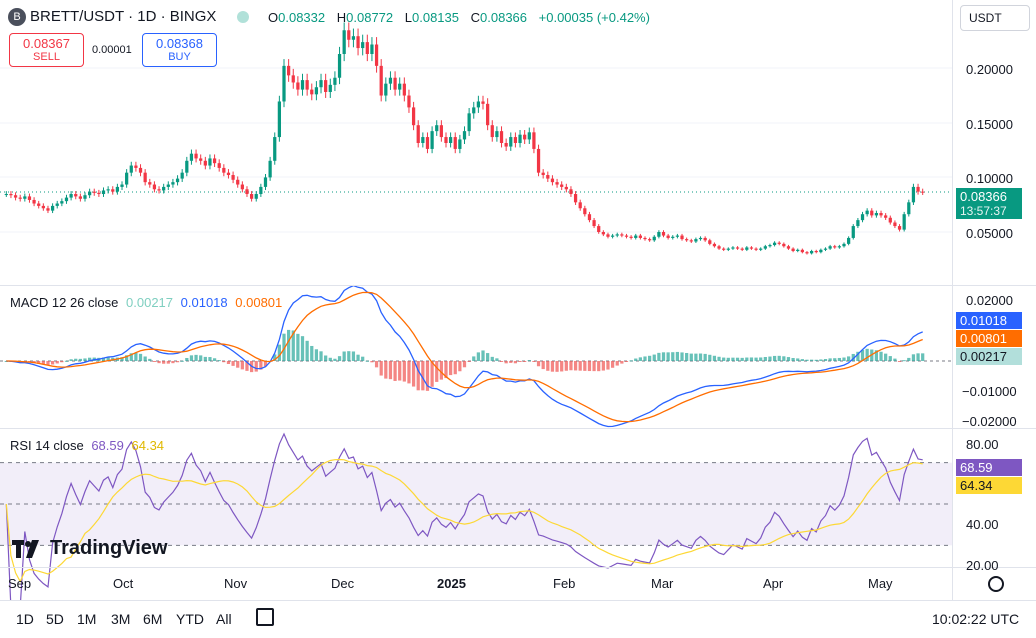 The image size is (1036, 638). Describe the element at coordinates (46, 57) in the screenshot. I see `sell-label: SELL` at that location.